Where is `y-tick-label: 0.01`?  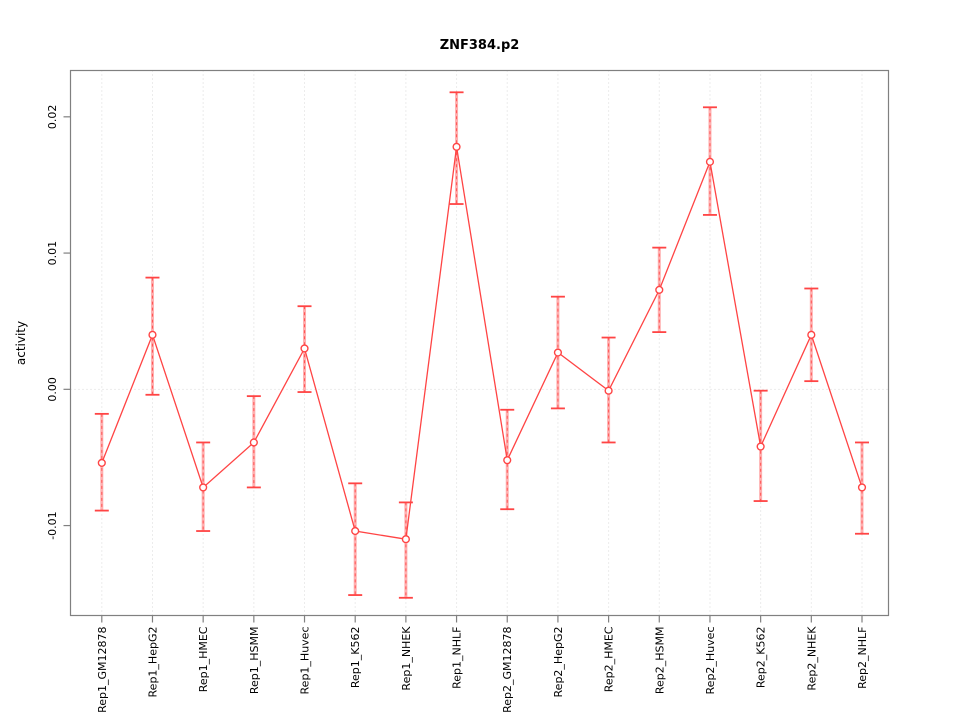 y-tick-label: 0.01 is located at coordinates (52, 253).